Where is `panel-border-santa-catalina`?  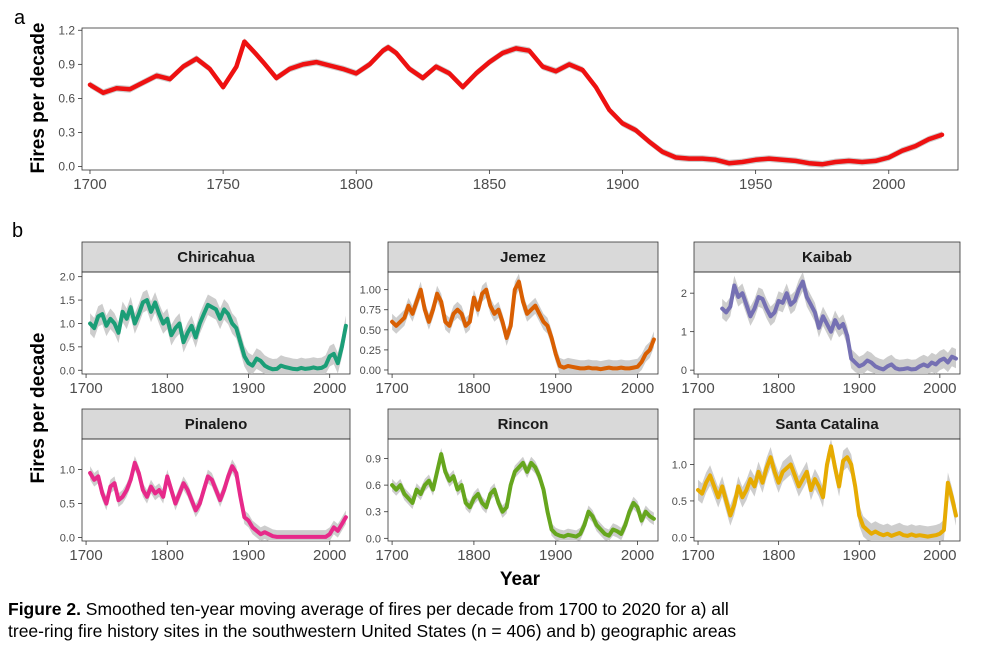 panel-border-santa-catalina is located at coordinates (827, 490).